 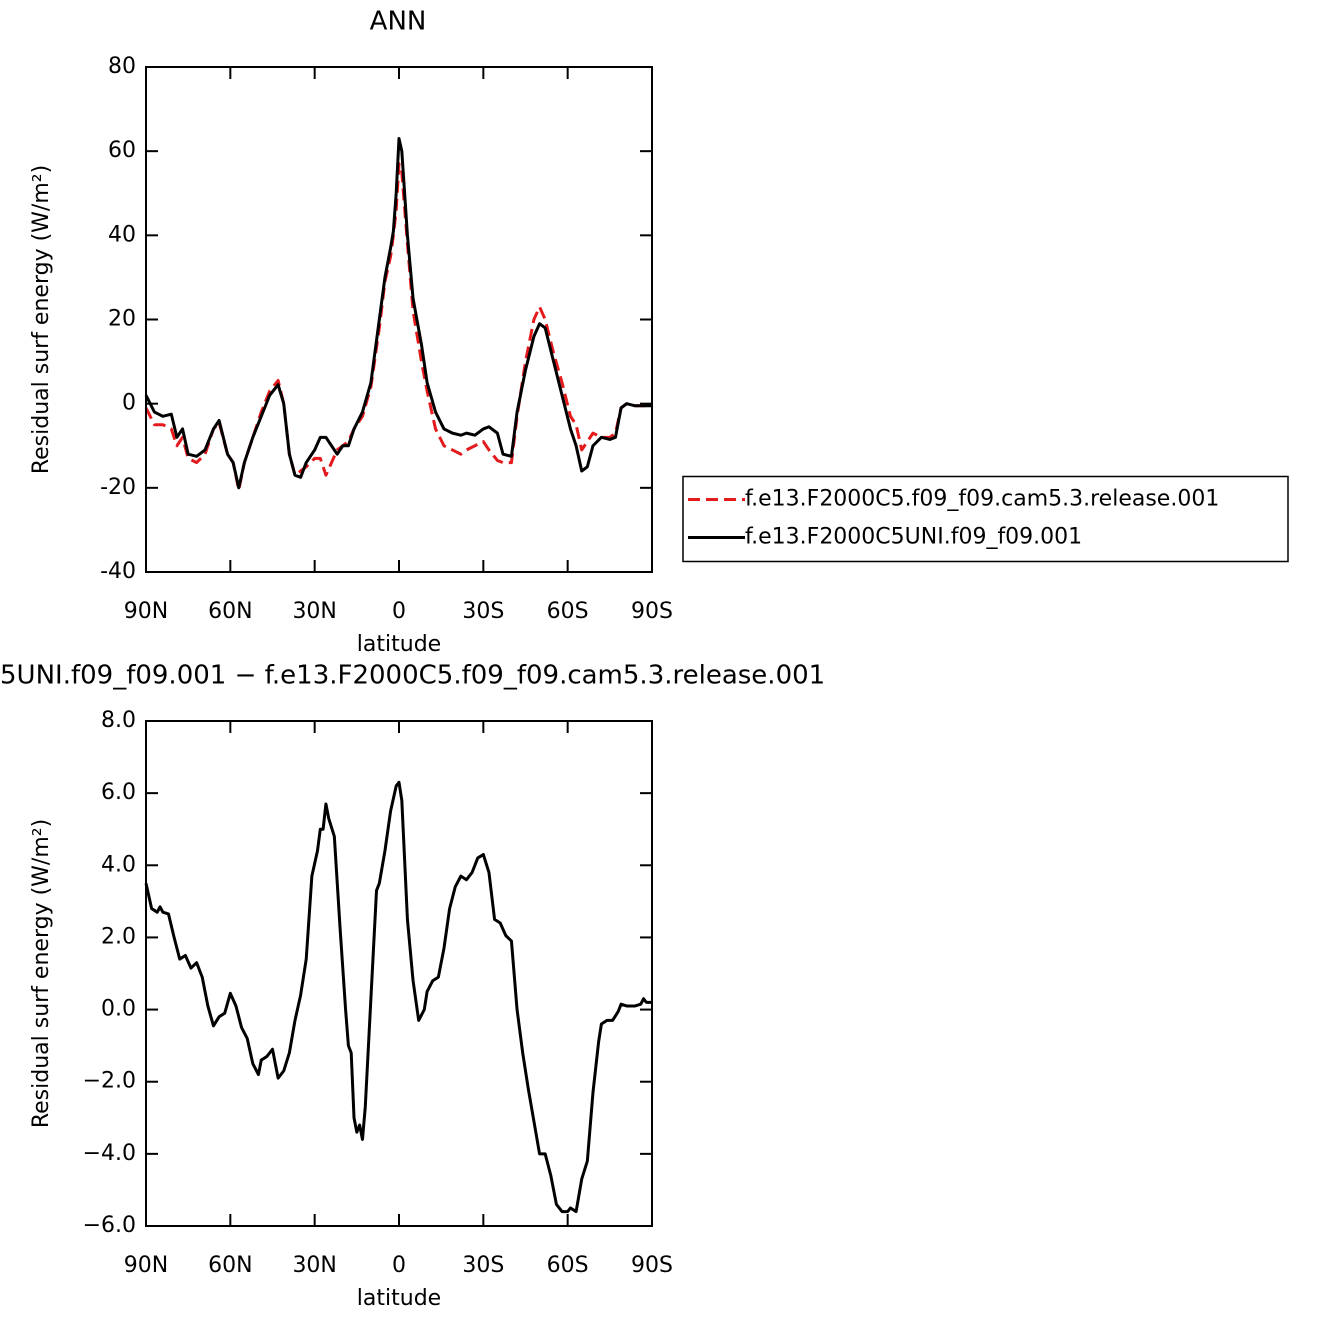 What do you see at coordinates (122, 234) in the screenshot?
I see `y-tick-label: 40` at bounding box center [122, 234].